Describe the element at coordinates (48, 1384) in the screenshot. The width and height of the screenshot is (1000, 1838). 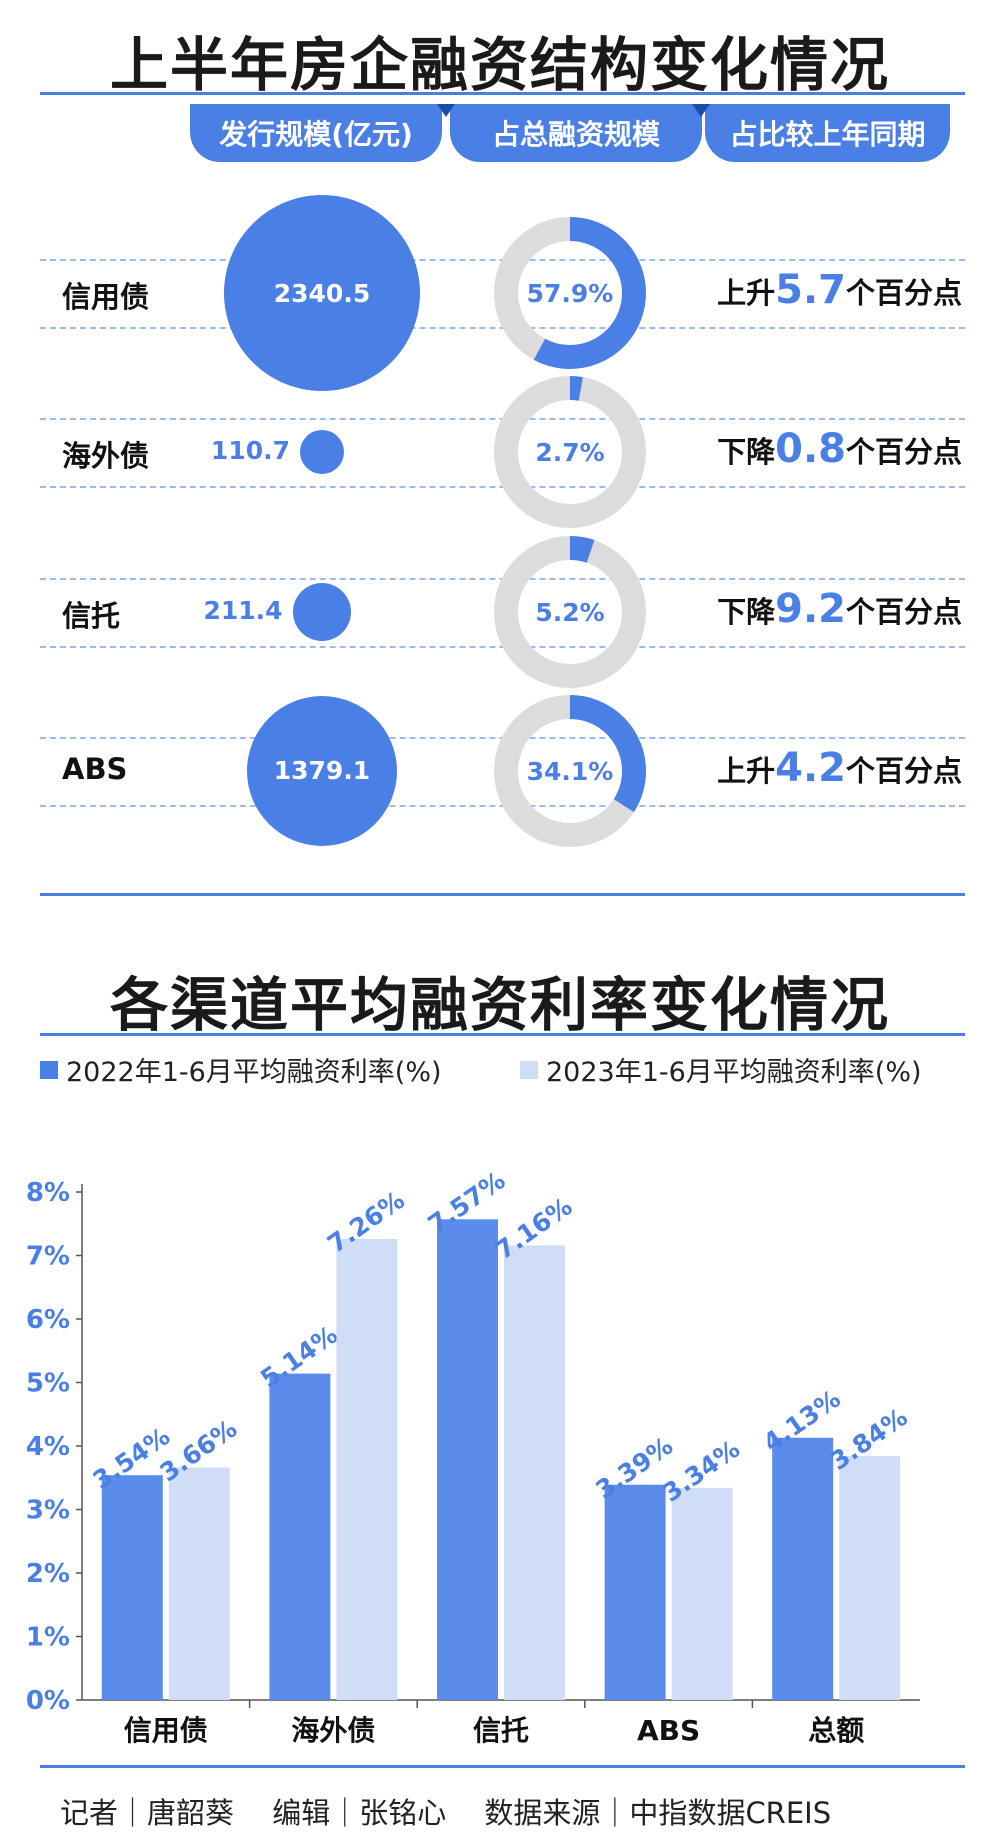
I see `y-tick-label: 5%` at that location.